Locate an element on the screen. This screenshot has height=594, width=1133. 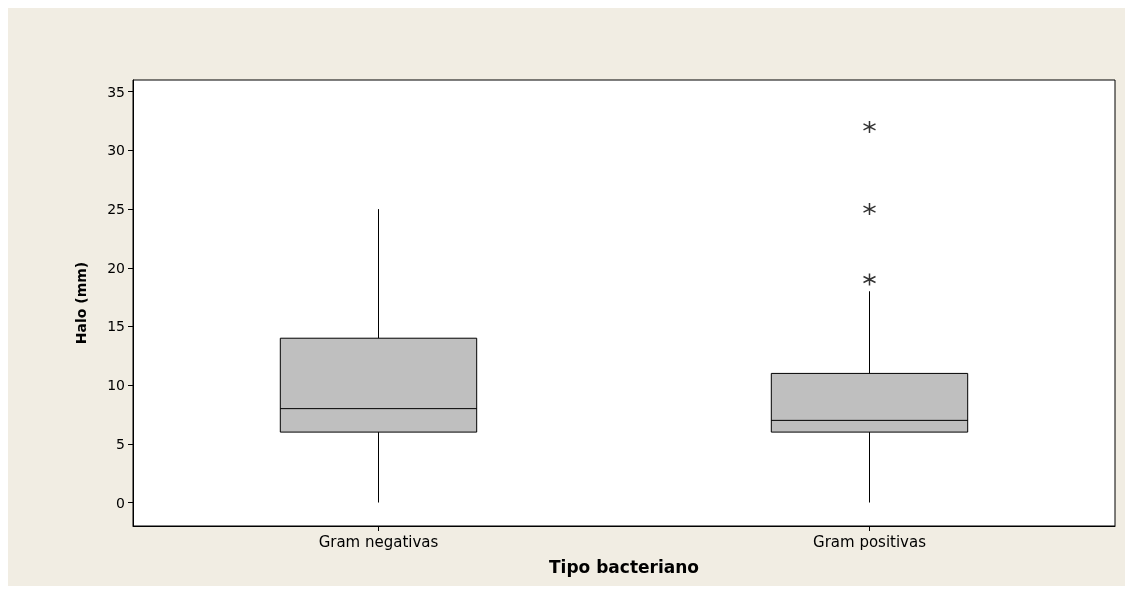
y-tick-label: 10 is located at coordinates (116, 385).